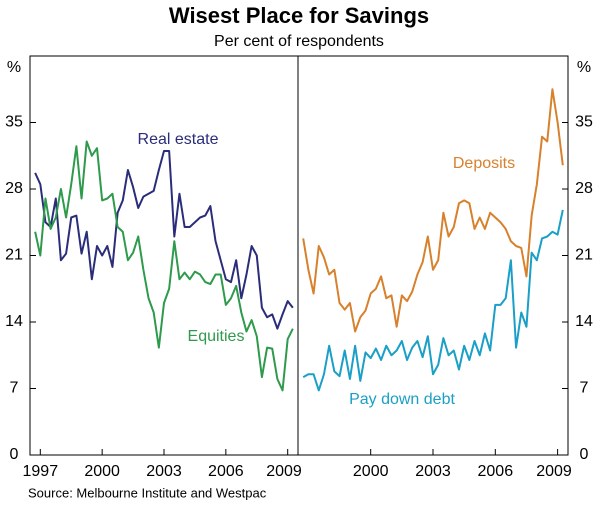 The width and height of the screenshot is (599, 508). What do you see at coordinates (147, 492) in the screenshot?
I see `source-note: Source: Melbourne Institute and Westpac` at bounding box center [147, 492].